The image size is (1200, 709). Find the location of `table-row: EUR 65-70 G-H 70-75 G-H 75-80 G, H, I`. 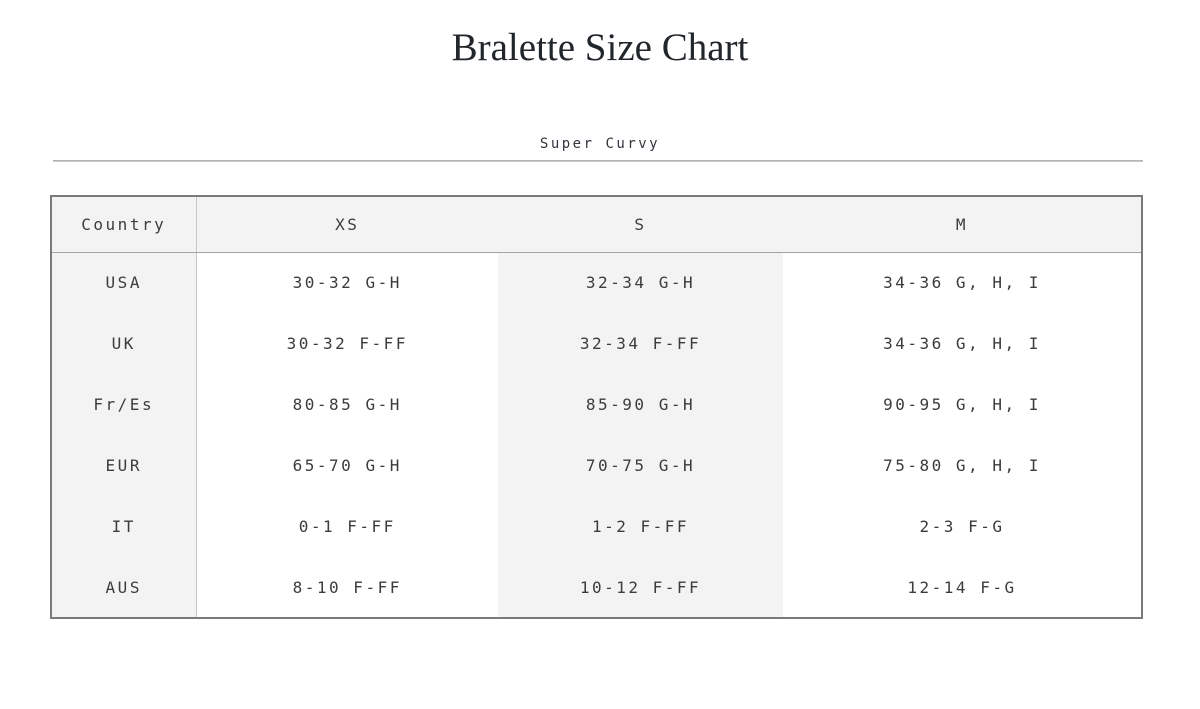

table-row: EUR 65-70 G-H 70-75 G-H 75-80 G, H, I is located at coordinates (596, 465).